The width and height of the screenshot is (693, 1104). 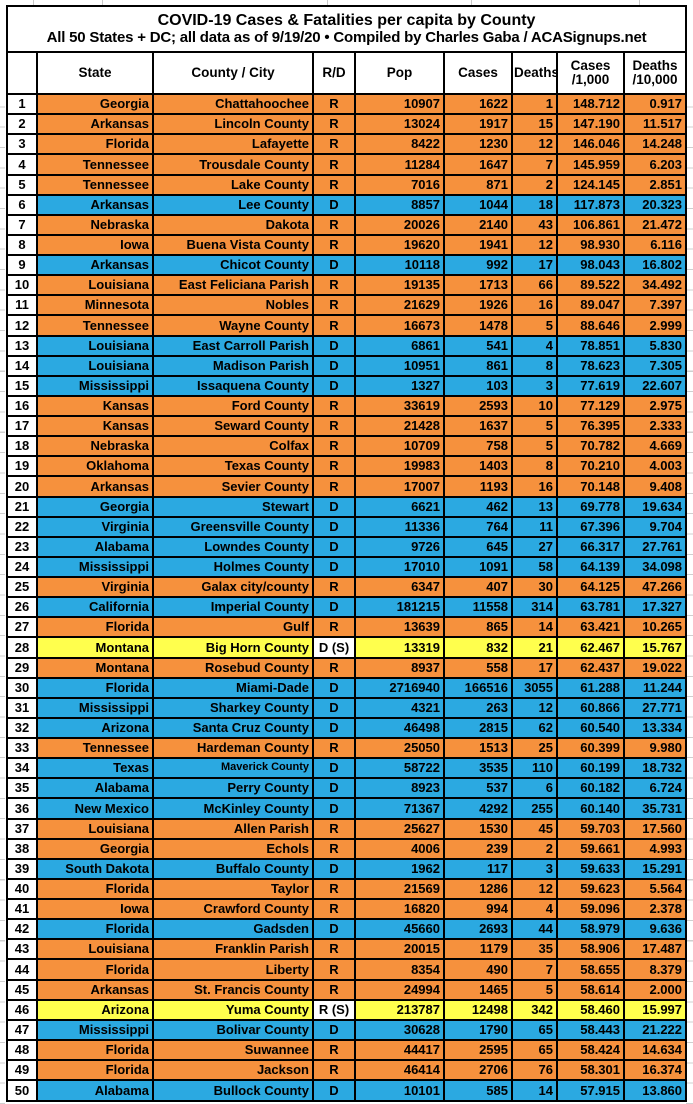 What do you see at coordinates (655, 828) in the screenshot?
I see `cell-deaths_per_10000: 17.560` at bounding box center [655, 828].